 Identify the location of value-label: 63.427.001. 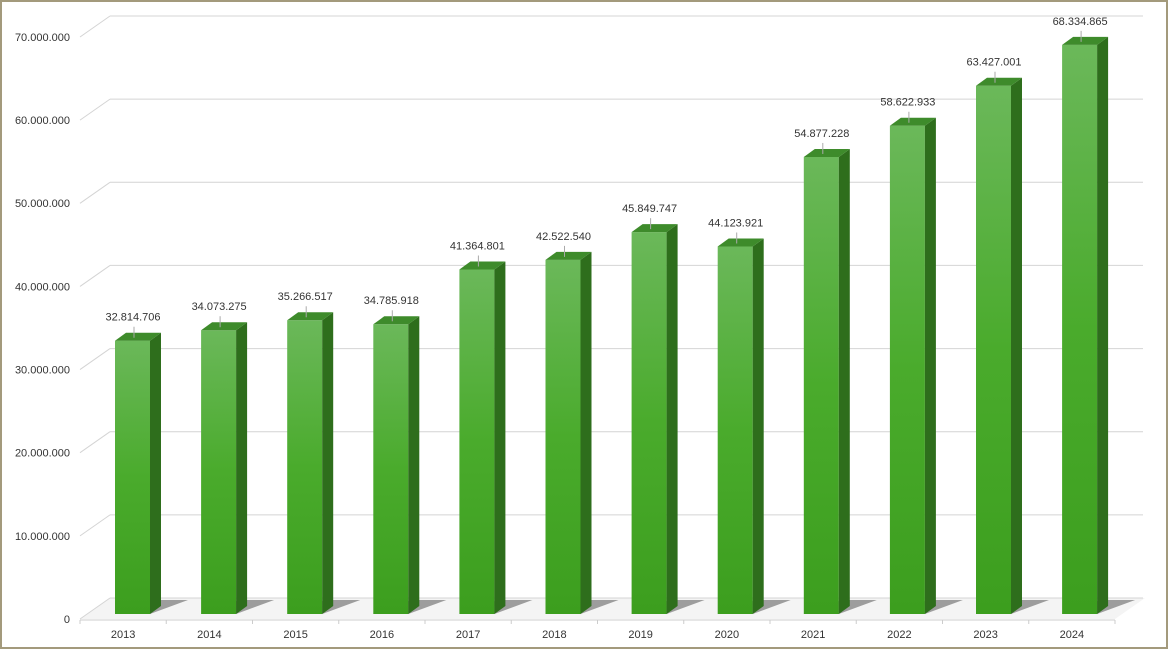
(993, 63).